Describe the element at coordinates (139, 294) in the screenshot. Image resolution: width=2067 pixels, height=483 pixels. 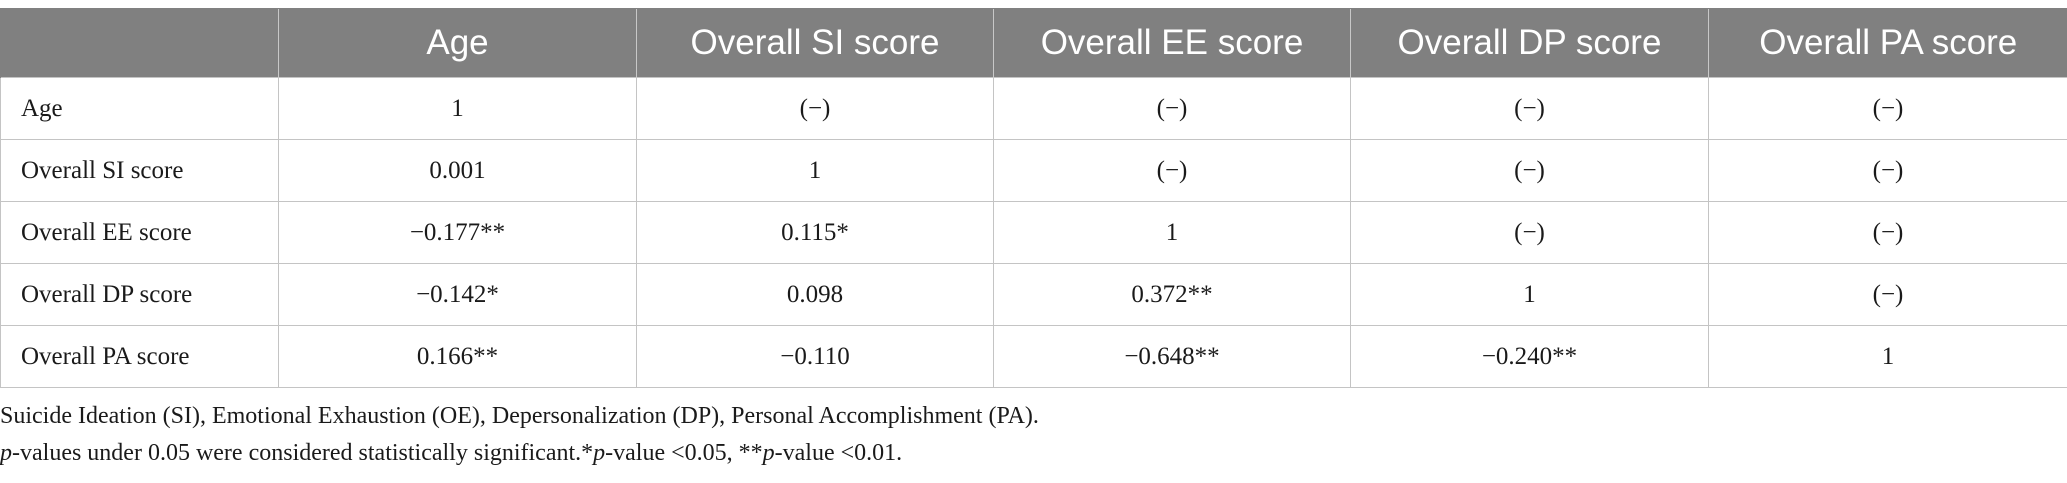
I see `row-label: Overall DP score` at that location.